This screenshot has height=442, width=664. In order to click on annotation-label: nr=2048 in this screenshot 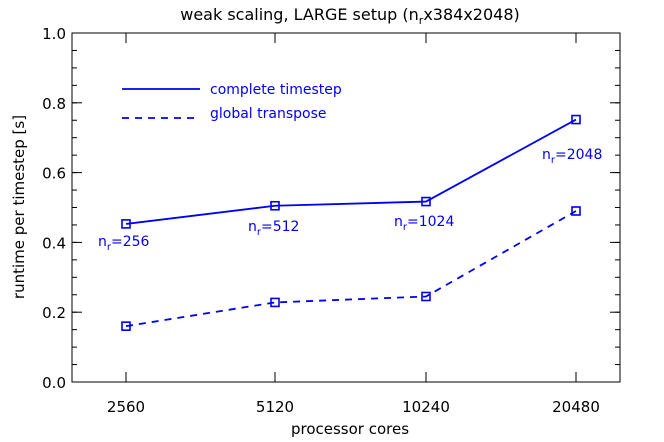, I will do `click(572, 156)`.